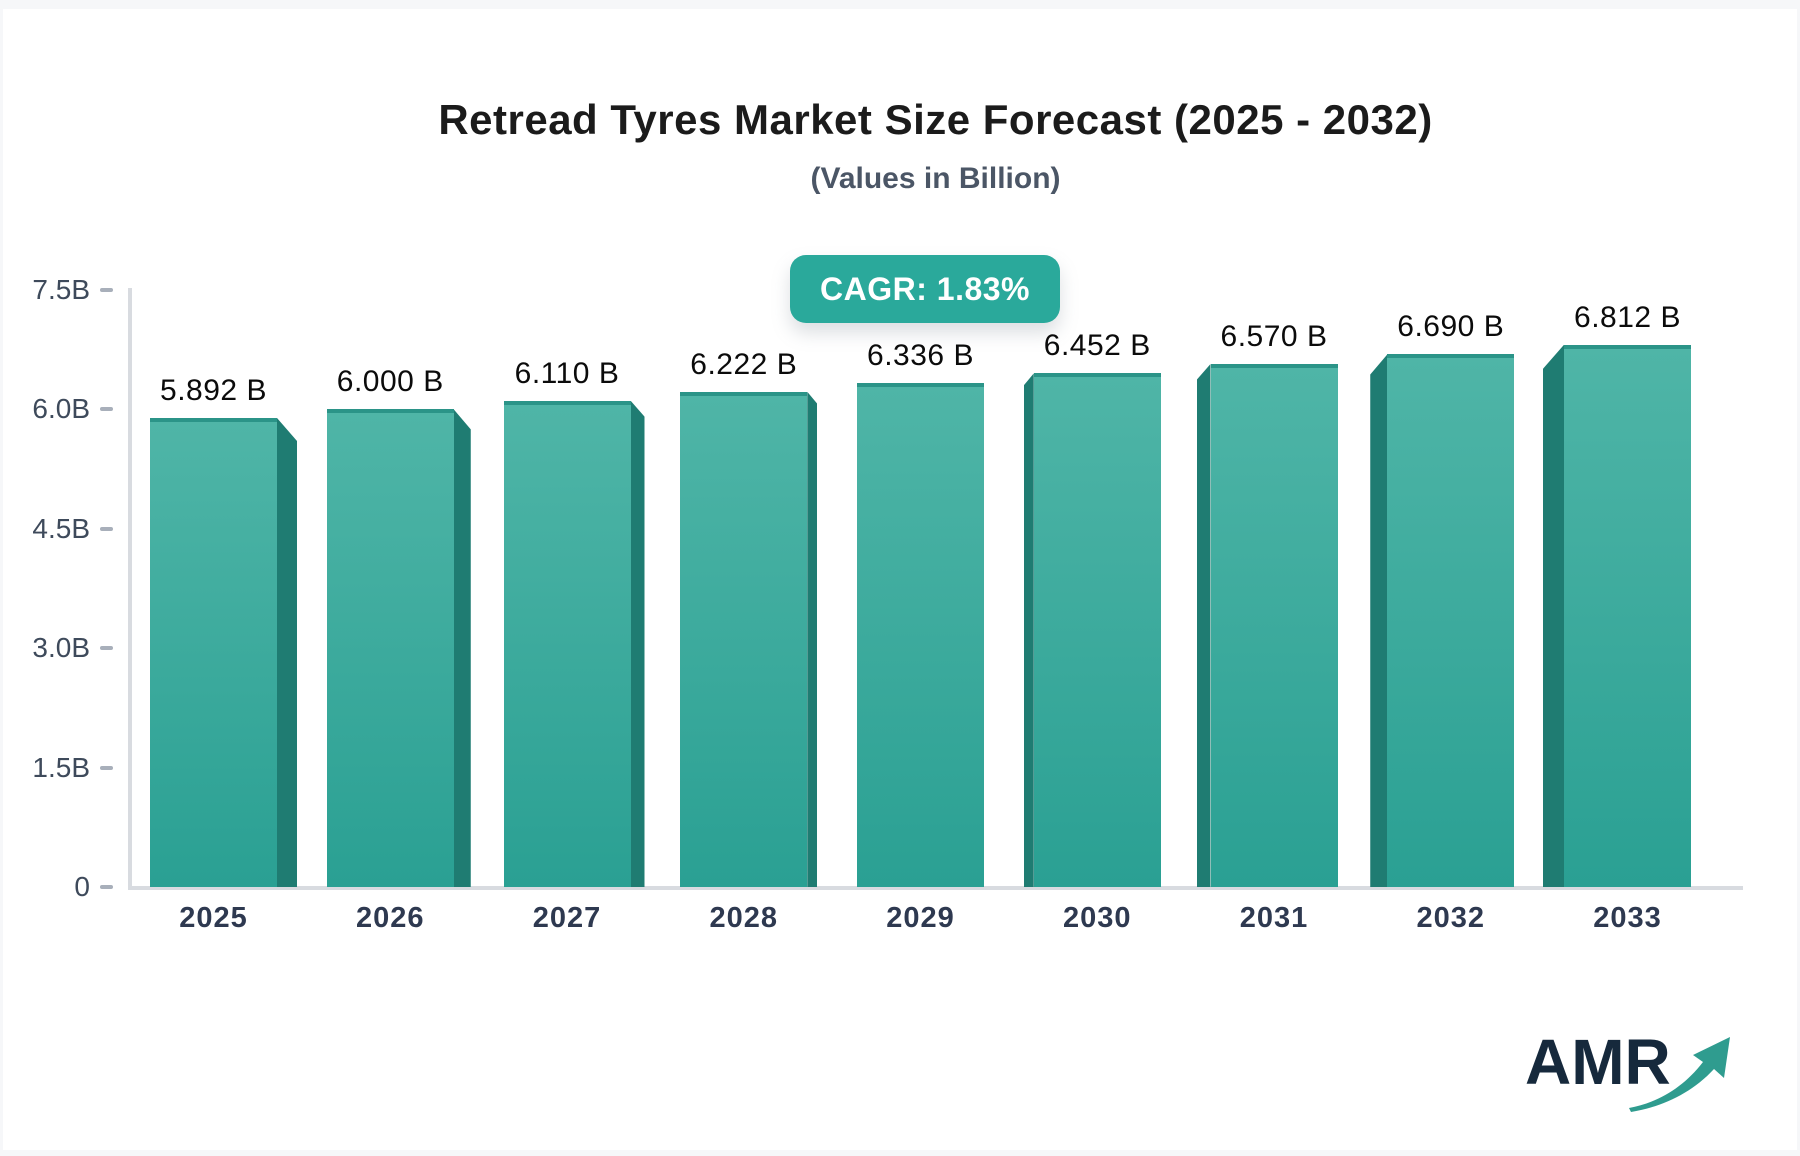 This screenshot has height=1156, width=1800. I want to click on x-axis-label-2026: 2026, so click(390, 918).